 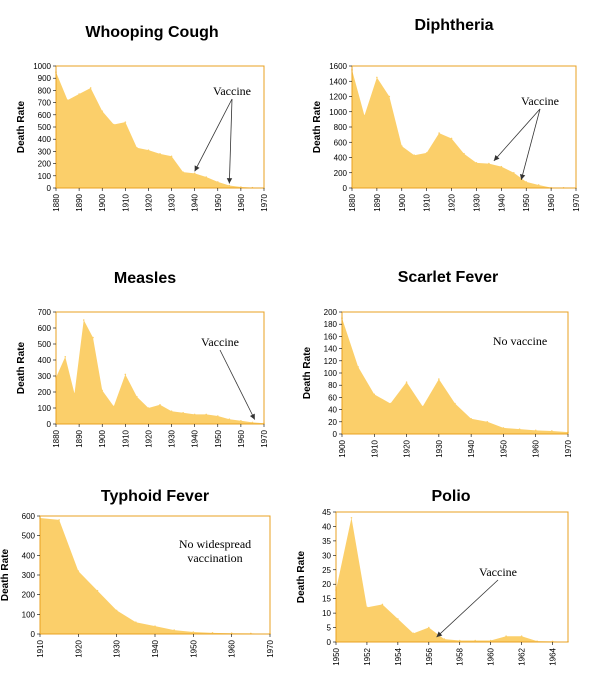 I want to click on y-tick-label: 700, so click(x=45, y=312).